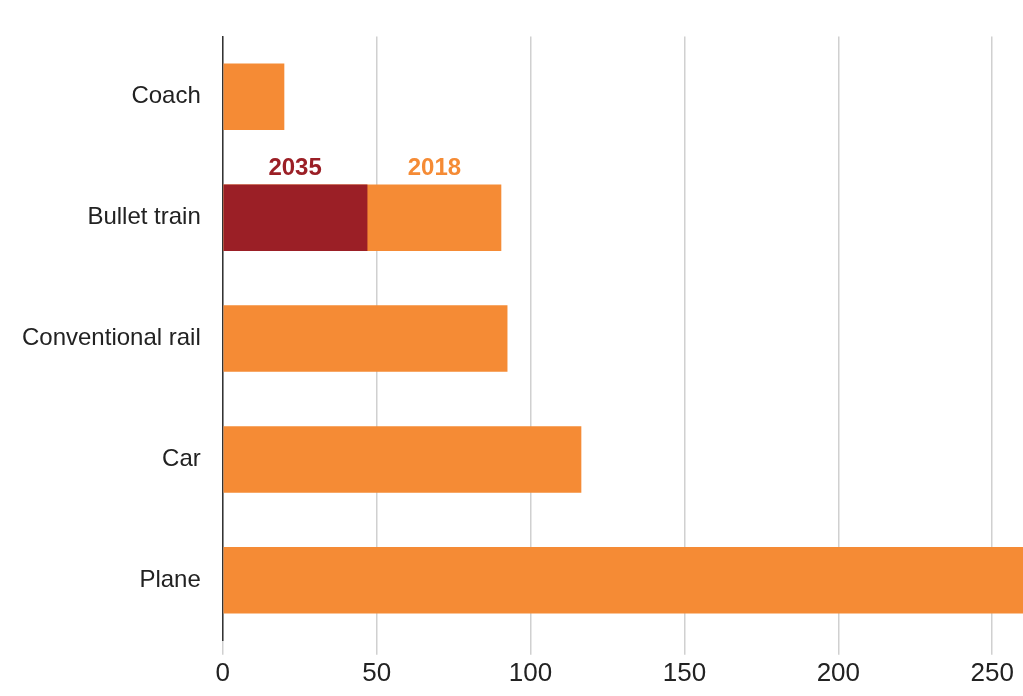 This screenshot has width=1023, height=696. Describe the element at coordinates (111, 337) in the screenshot. I see `y-tick-label: Conventional rail` at that location.